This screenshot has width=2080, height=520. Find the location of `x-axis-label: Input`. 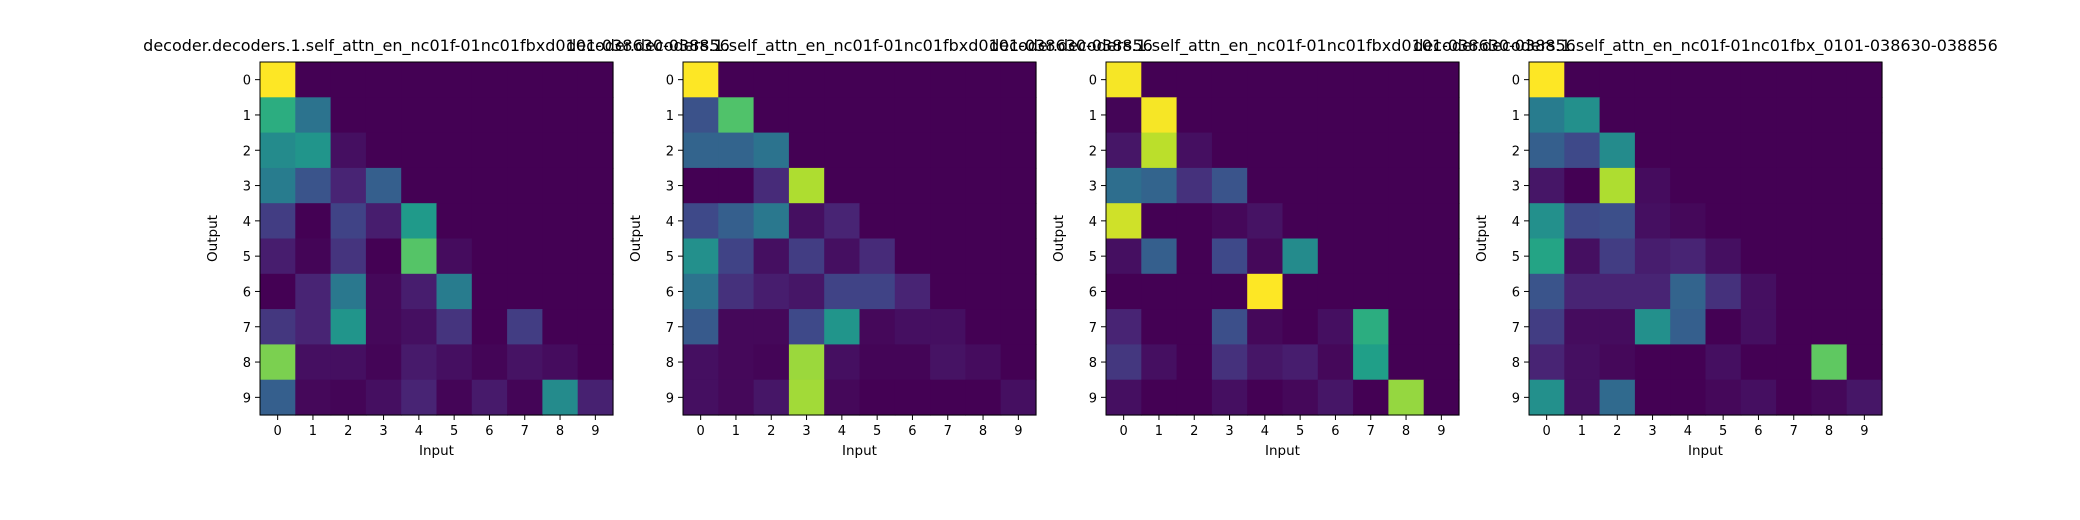

x-axis-label: Input is located at coordinates (436, 451).